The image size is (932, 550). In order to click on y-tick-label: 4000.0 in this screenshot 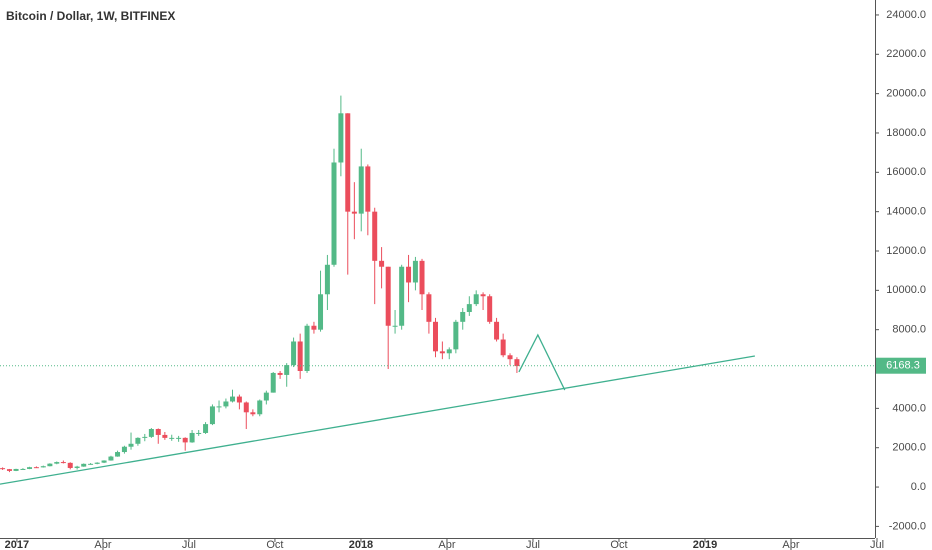, I will do `click(909, 408)`.